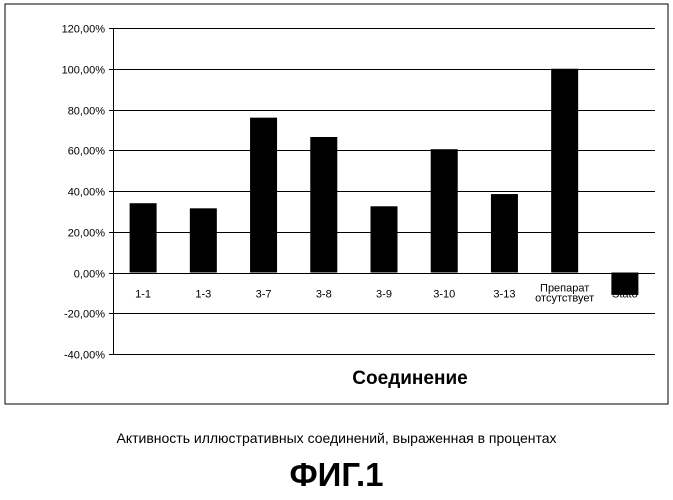 This screenshot has width=673, height=500. I want to click on x-tick-label: отсутствует, so click(564, 299).